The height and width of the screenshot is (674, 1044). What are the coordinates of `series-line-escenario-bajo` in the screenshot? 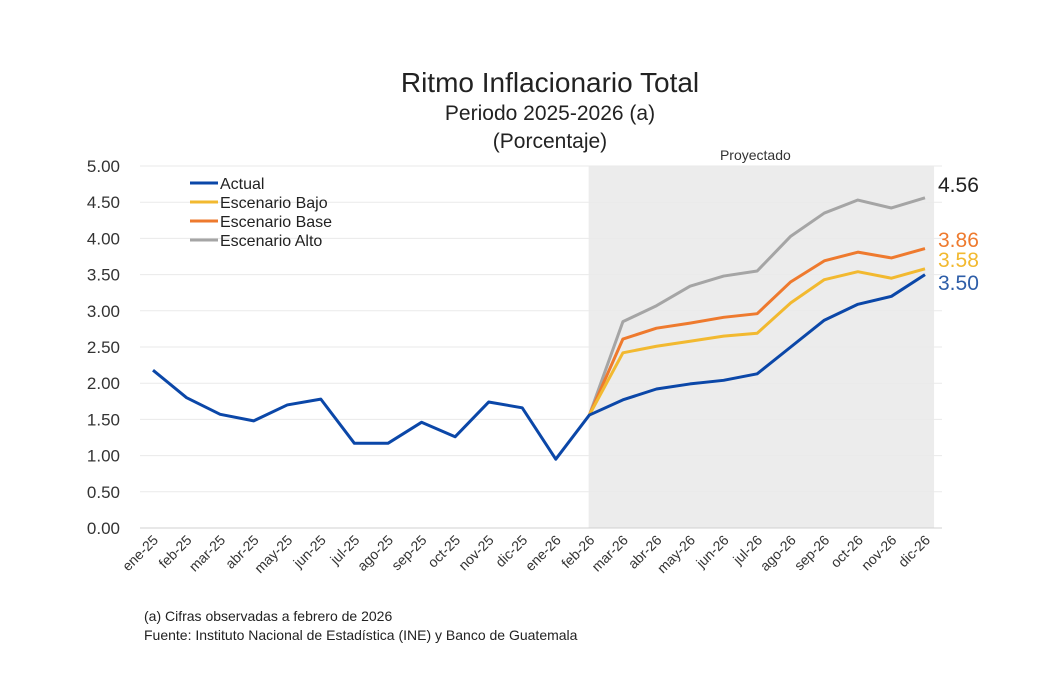 It's located at (757, 341).